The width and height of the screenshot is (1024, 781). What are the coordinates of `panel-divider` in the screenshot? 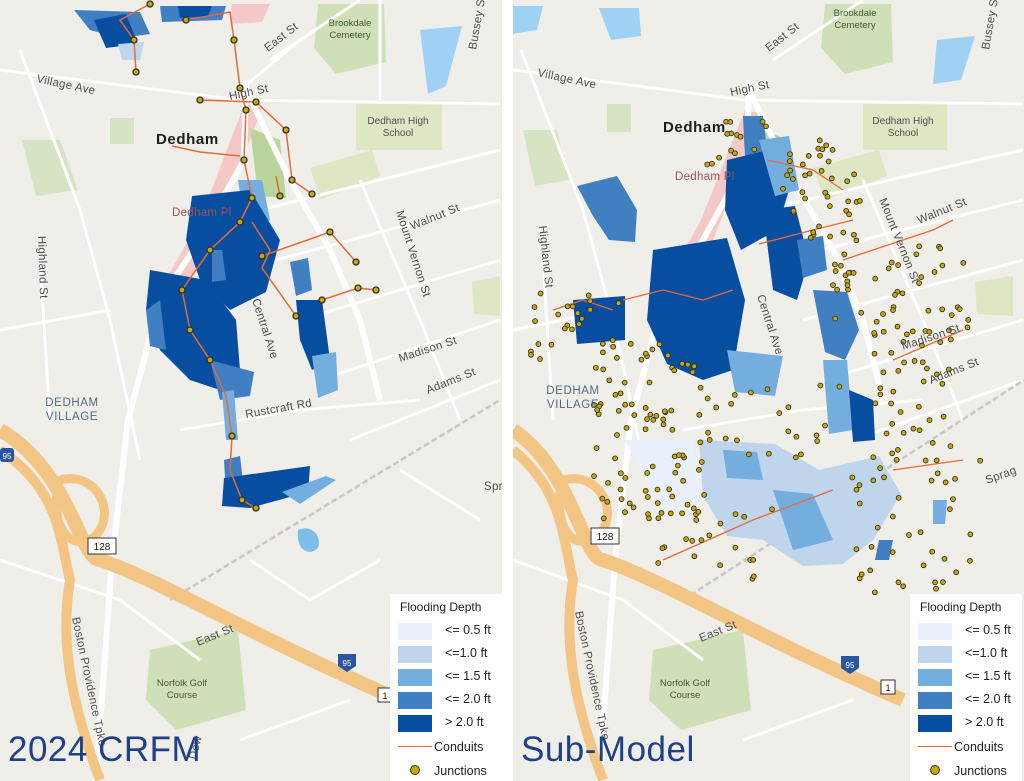 It's located at (507, 390).